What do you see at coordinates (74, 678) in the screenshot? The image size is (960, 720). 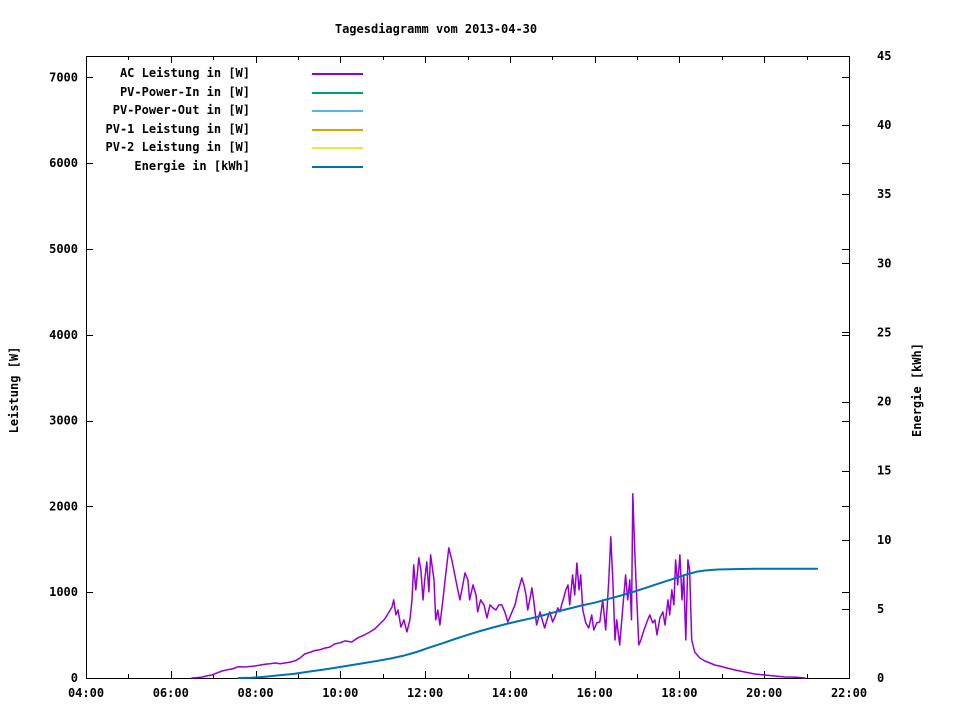 I see `y-tick-label: 0` at bounding box center [74, 678].